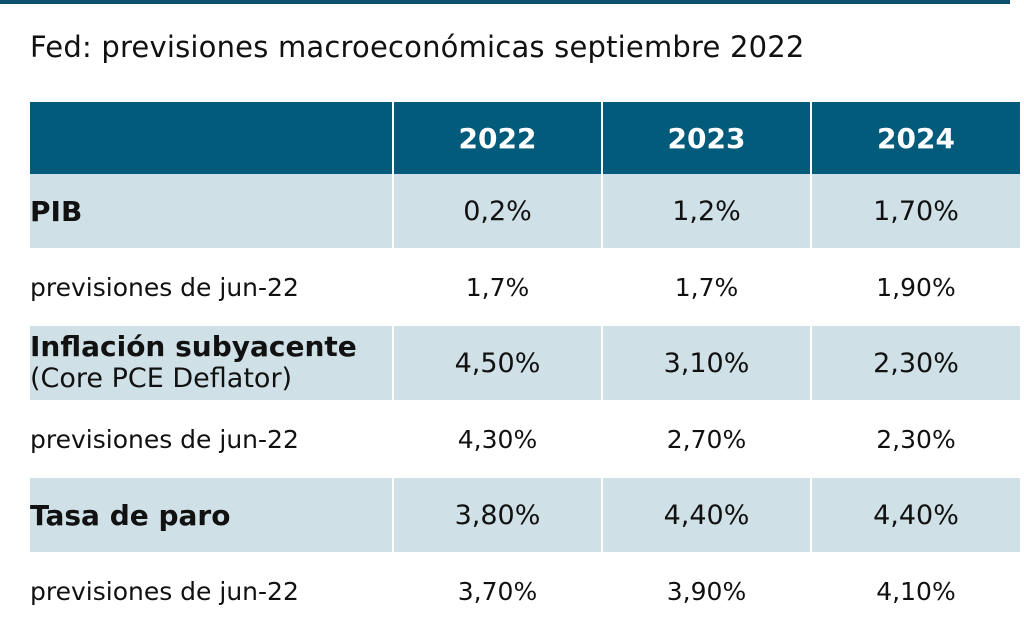 The image size is (1024, 644). I want to click on row-label: Inflación subyacente (Core PCE Deflator), so click(211, 362).